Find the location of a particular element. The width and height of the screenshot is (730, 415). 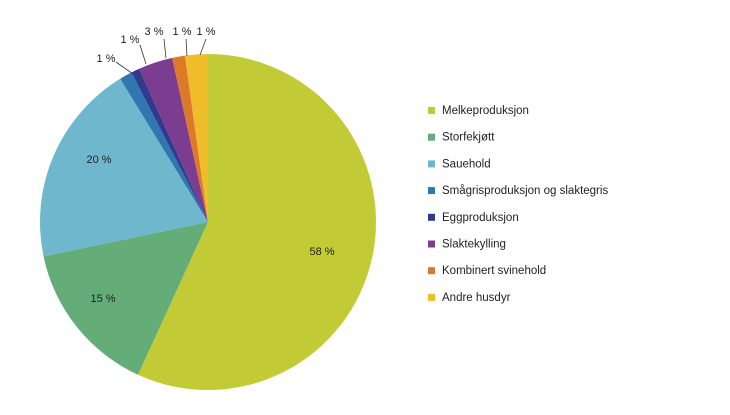

data-label-kombinert-svinehold: 1 % is located at coordinates (182, 32).